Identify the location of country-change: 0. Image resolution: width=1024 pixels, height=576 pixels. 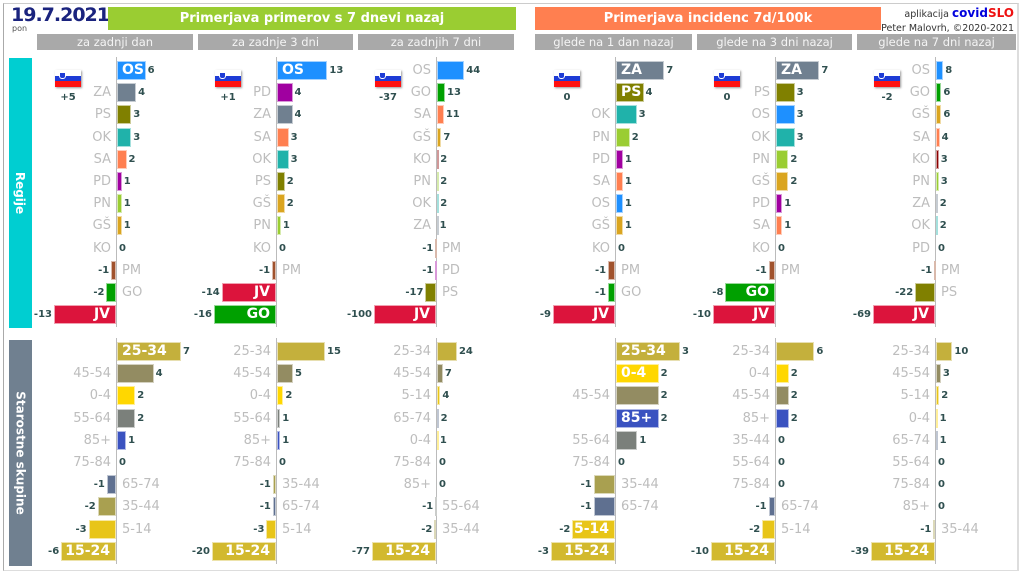
(727, 97).